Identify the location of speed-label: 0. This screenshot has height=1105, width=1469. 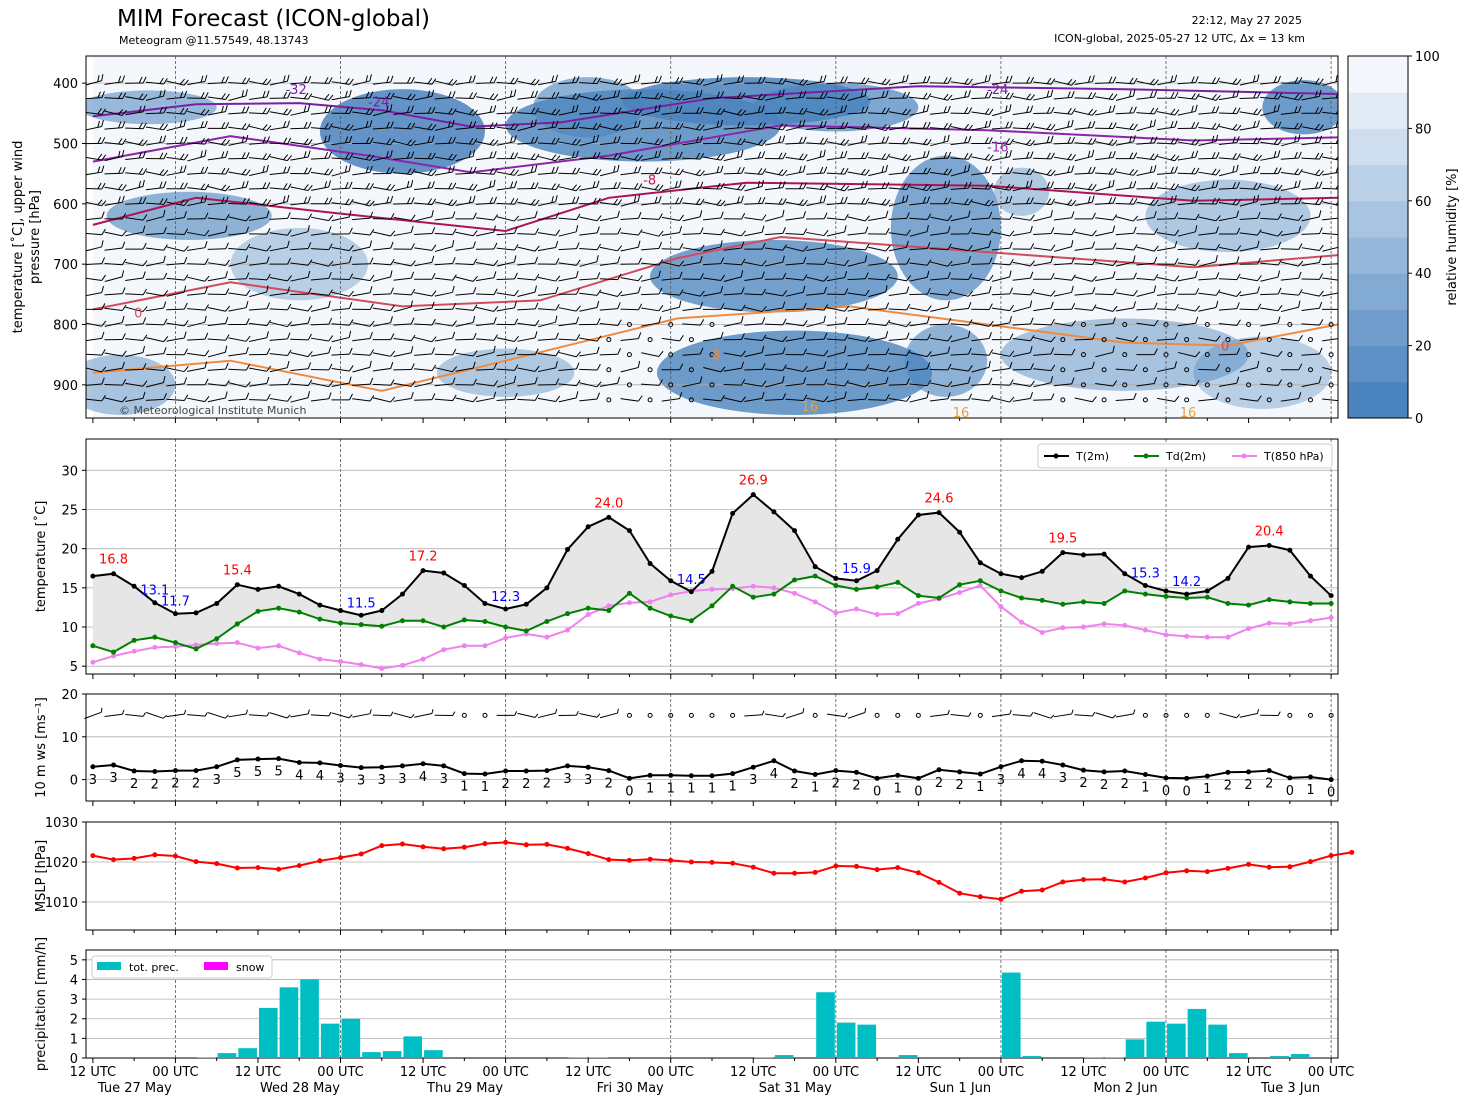
(1290, 791).